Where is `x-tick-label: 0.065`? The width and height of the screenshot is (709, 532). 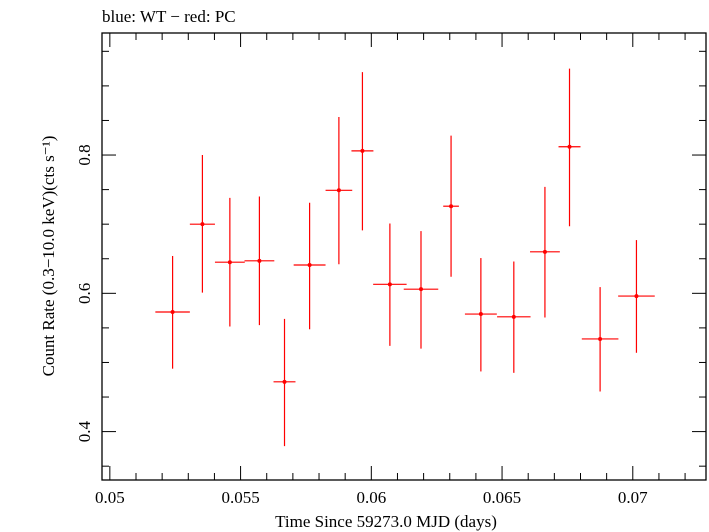
x-tick-label: 0.065 is located at coordinates (502, 497).